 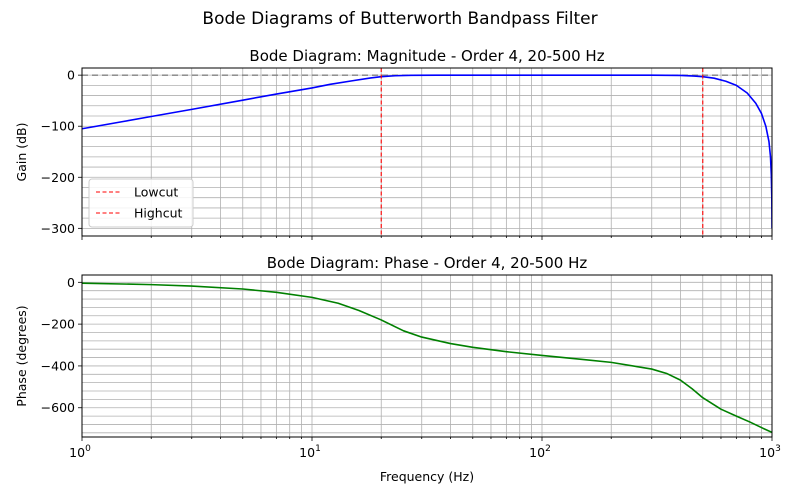 I want to click on magnitude-legend-box, so click(x=141, y=203).